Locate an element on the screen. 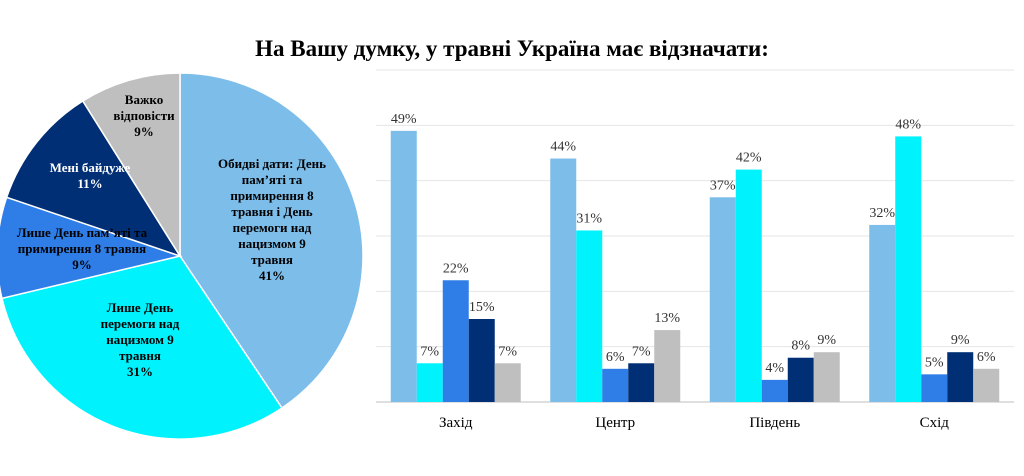 The height and width of the screenshot is (476, 1024). bar-value-label-0-0: 49% is located at coordinates (404, 119).